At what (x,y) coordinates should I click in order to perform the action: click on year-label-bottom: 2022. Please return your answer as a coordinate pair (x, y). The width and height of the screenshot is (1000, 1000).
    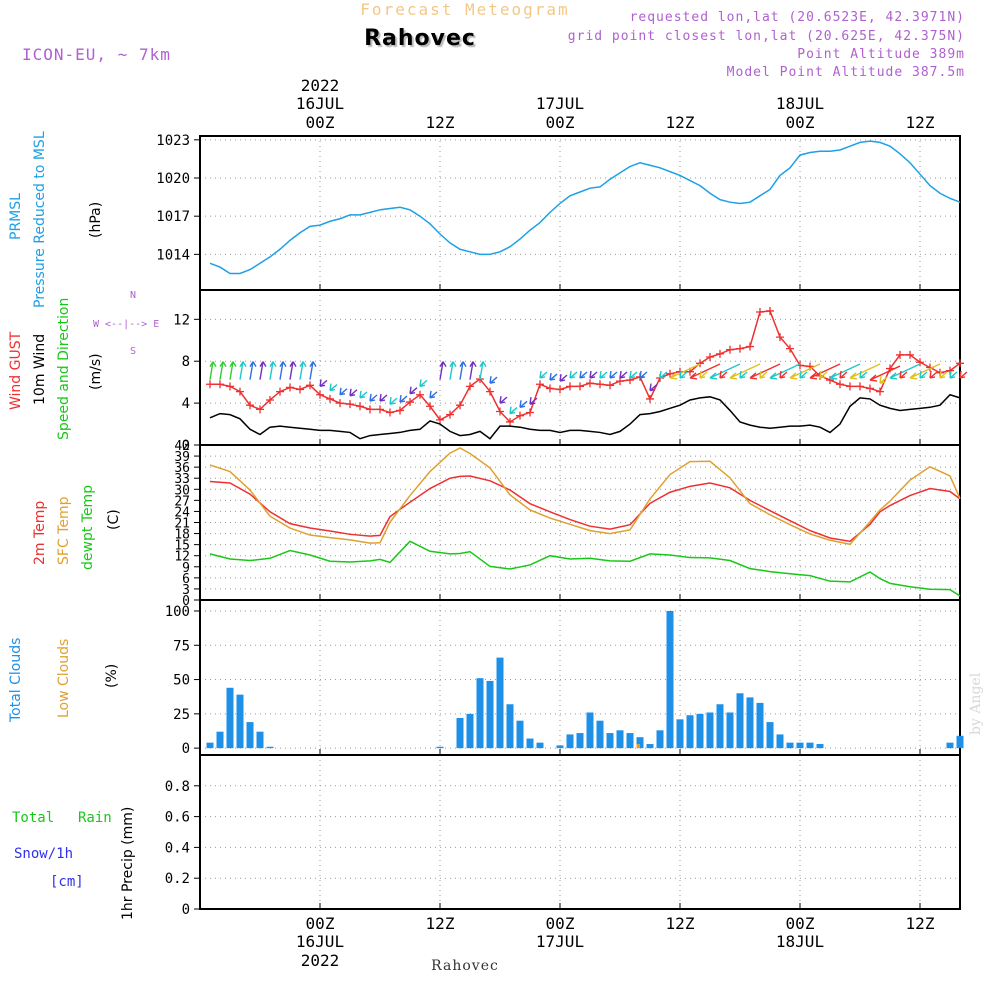
    Looking at the image, I should click on (320, 960).